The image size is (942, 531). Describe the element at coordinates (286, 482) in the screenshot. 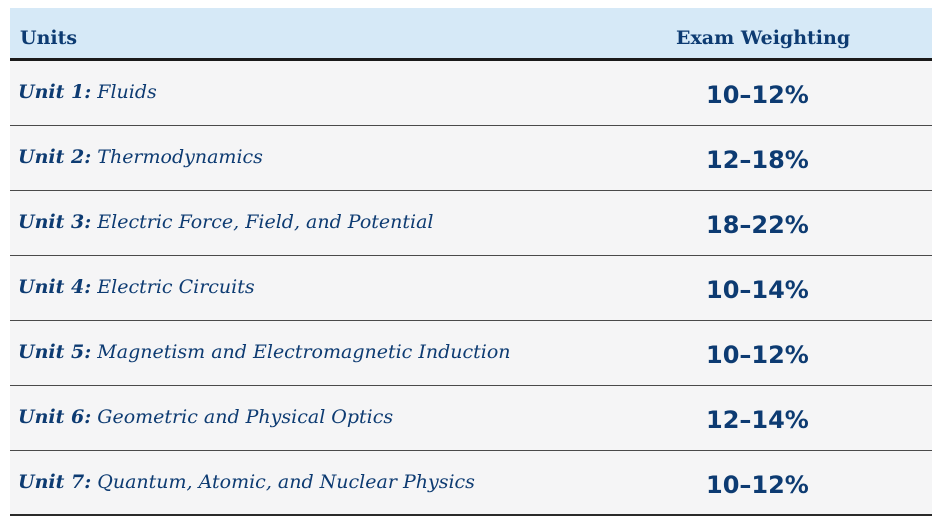

I see `unit-name: Quantum, Atomic, and Nuclear Physics` at that location.